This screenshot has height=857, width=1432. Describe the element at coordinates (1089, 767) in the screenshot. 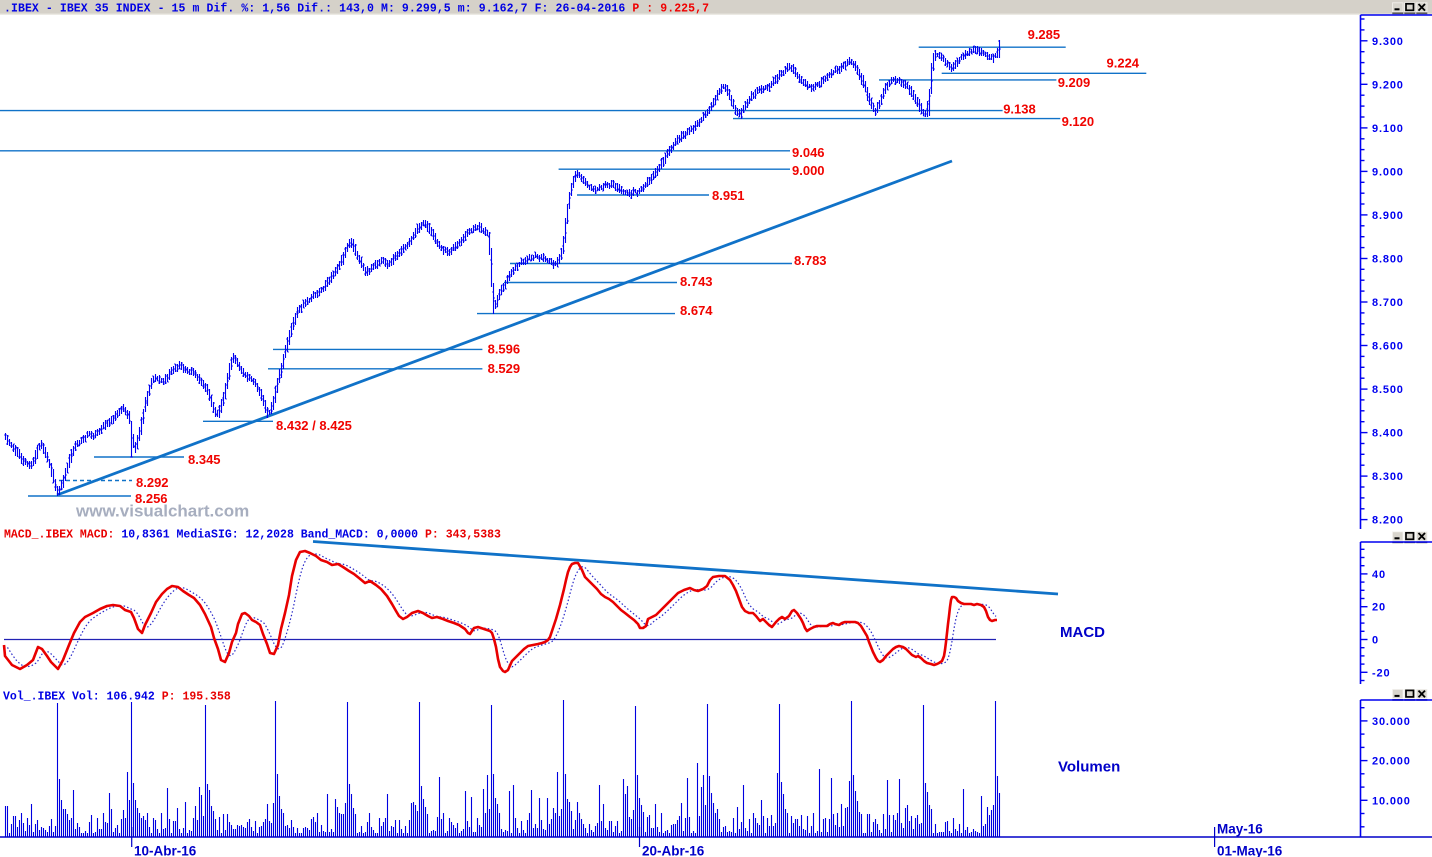

I see `svg-text: Volumen` at that location.